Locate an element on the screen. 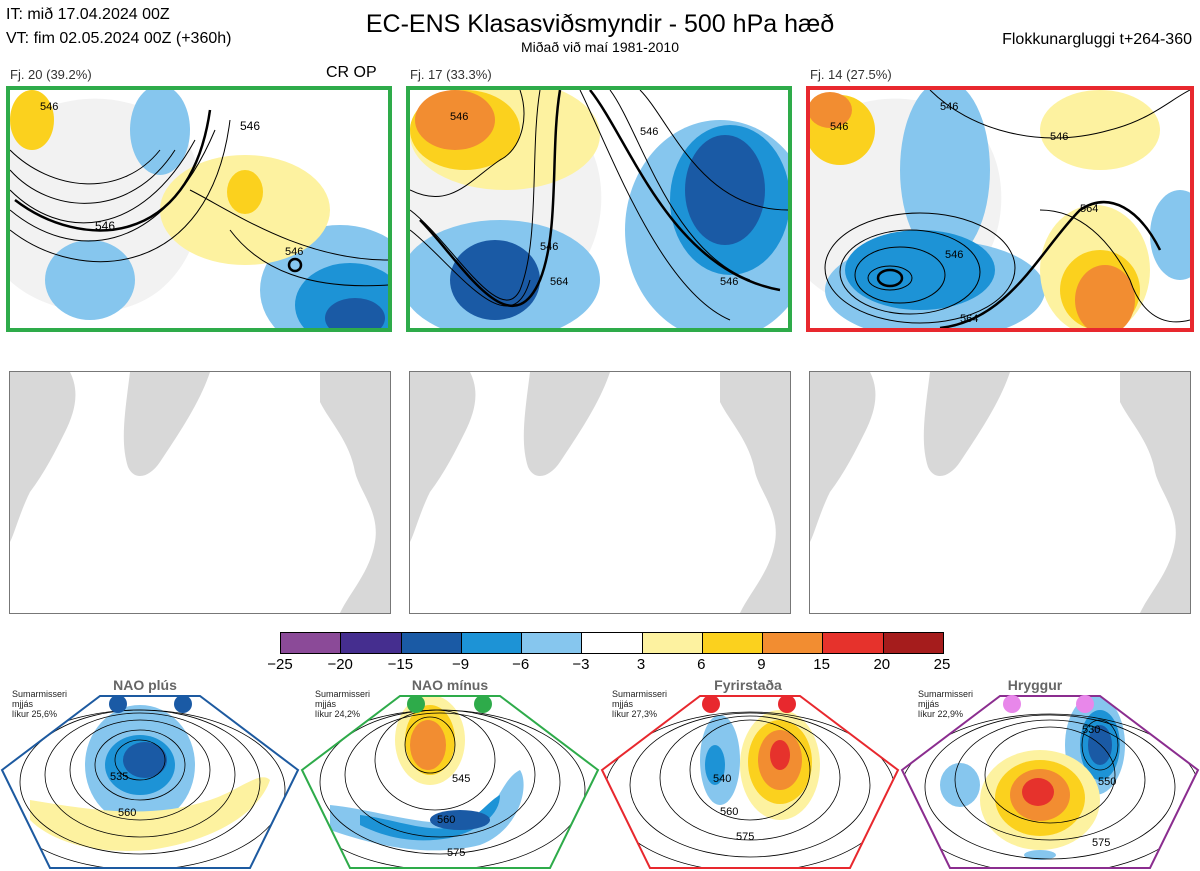 The width and height of the screenshot is (1200, 871). regime-contour-3b: 560 is located at coordinates (729, 812).